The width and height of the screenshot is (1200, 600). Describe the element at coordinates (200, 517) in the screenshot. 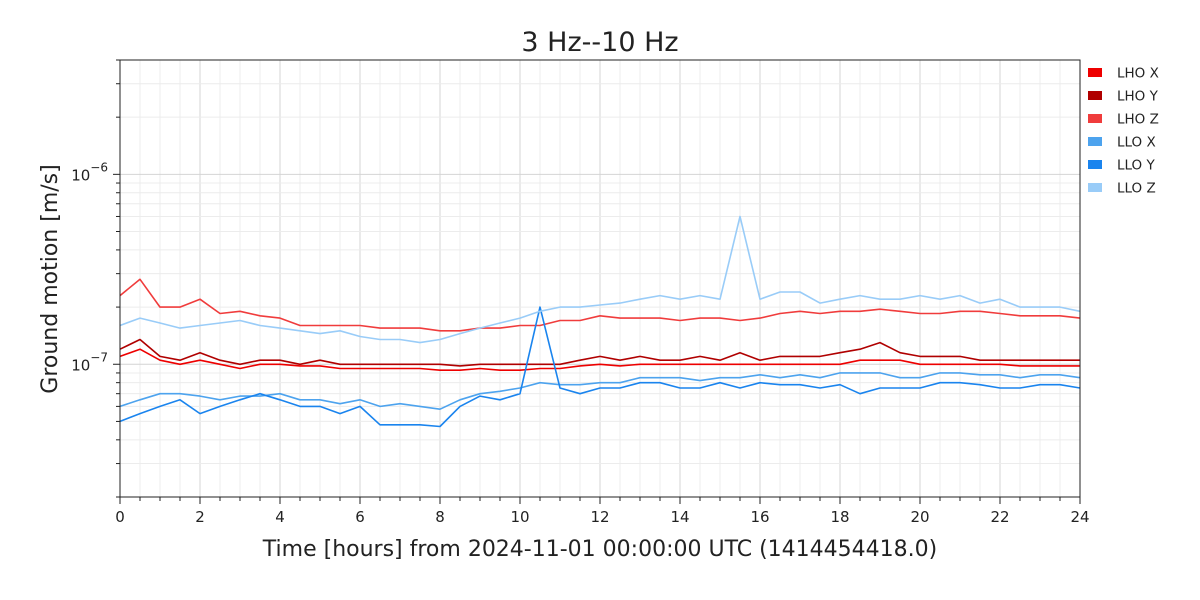

I see `x-tick-label: 2` at that location.